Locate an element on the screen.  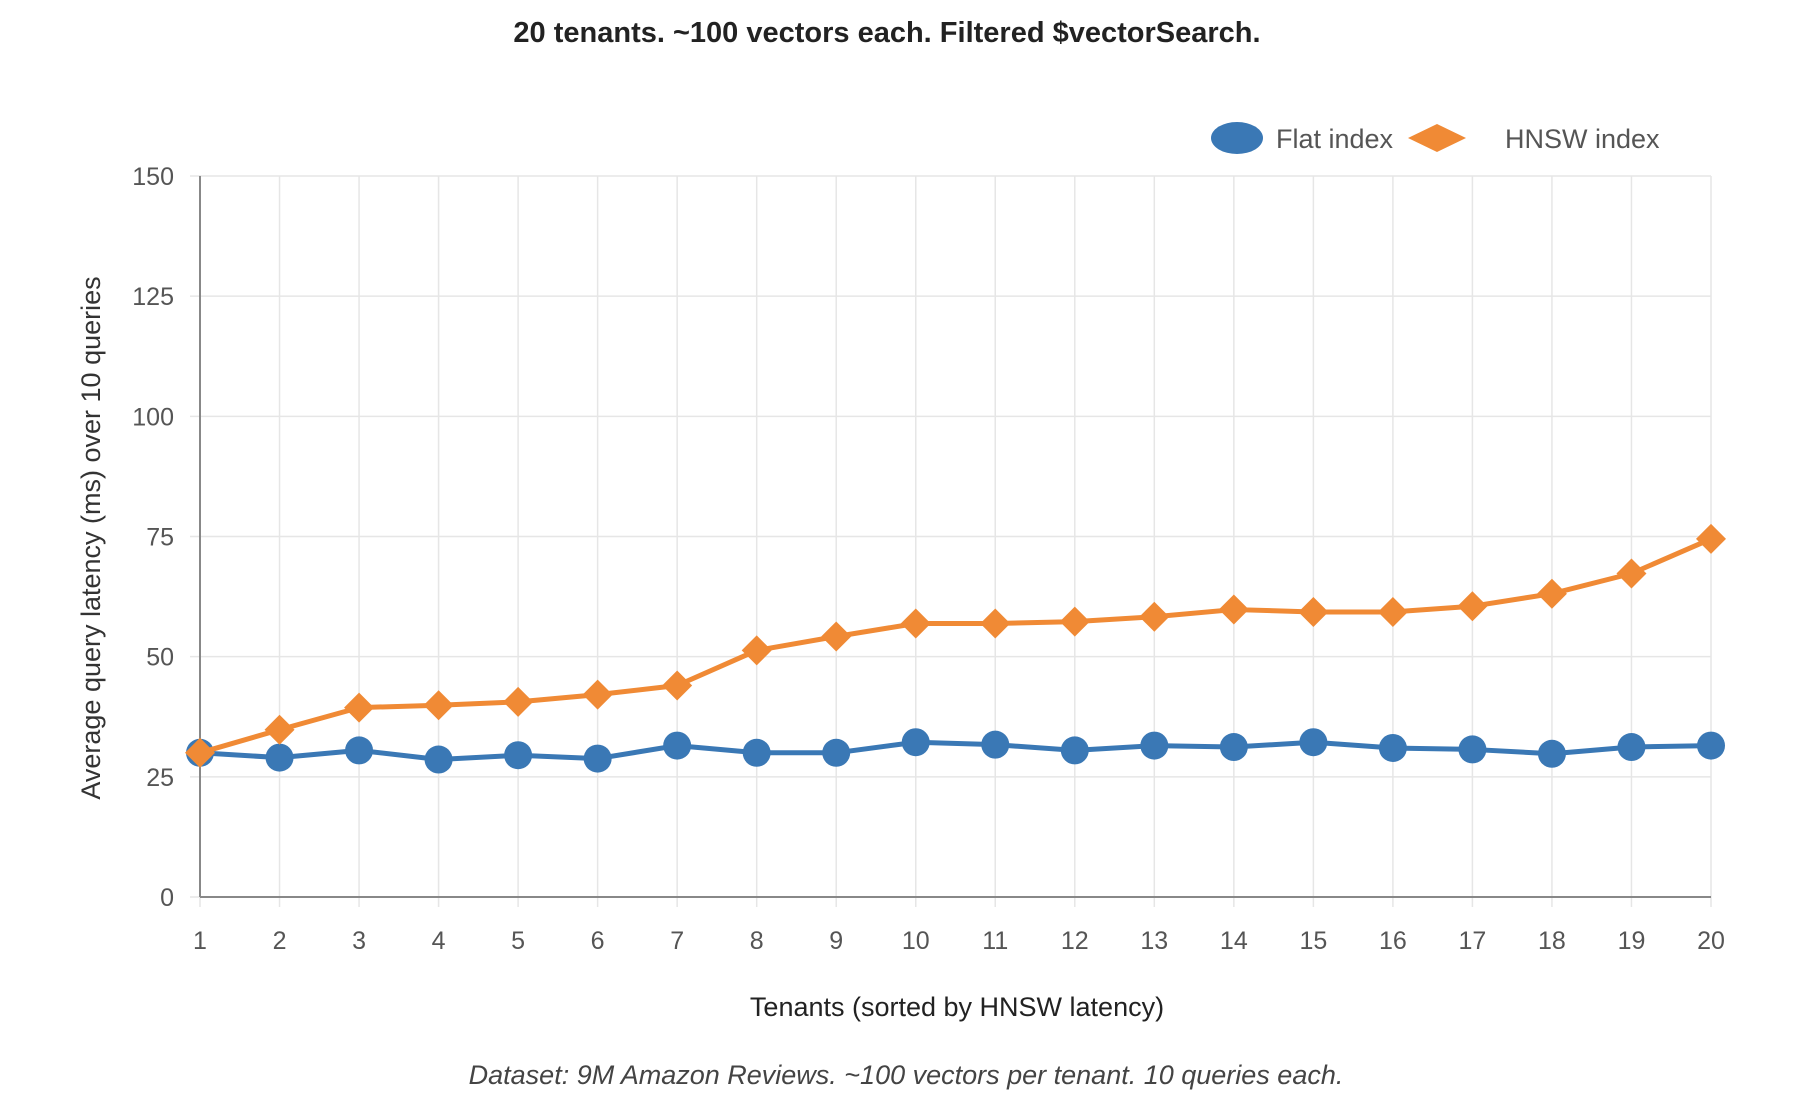
x-tick-label: 12 is located at coordinates (1075, 941).